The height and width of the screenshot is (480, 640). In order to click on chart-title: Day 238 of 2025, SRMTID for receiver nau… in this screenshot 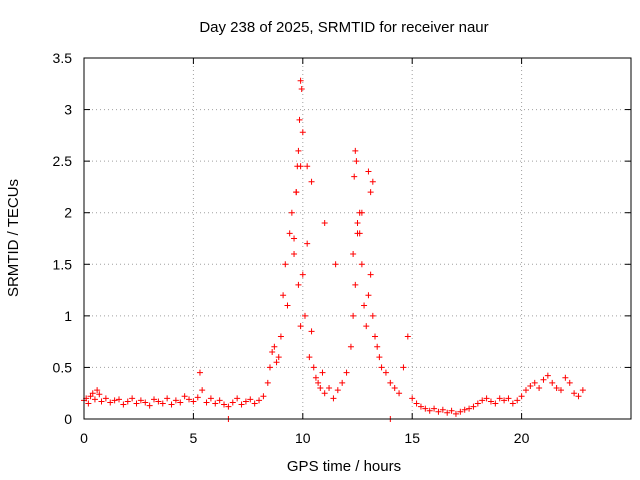, I will do `click(343, 27)`.